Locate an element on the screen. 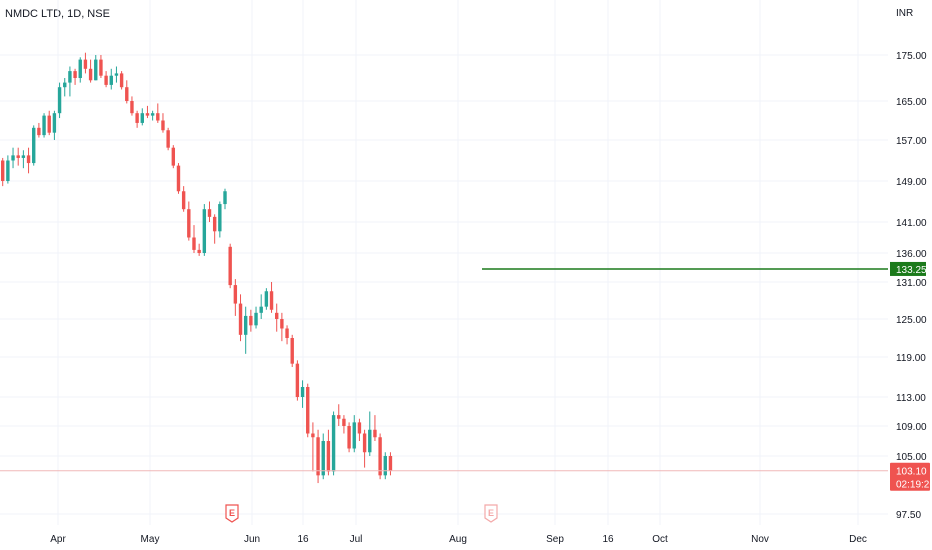 Image resolution: width=932 pixels, height=550 pixels. current-price-label: 103.10 is located at coordinates (911, 472).